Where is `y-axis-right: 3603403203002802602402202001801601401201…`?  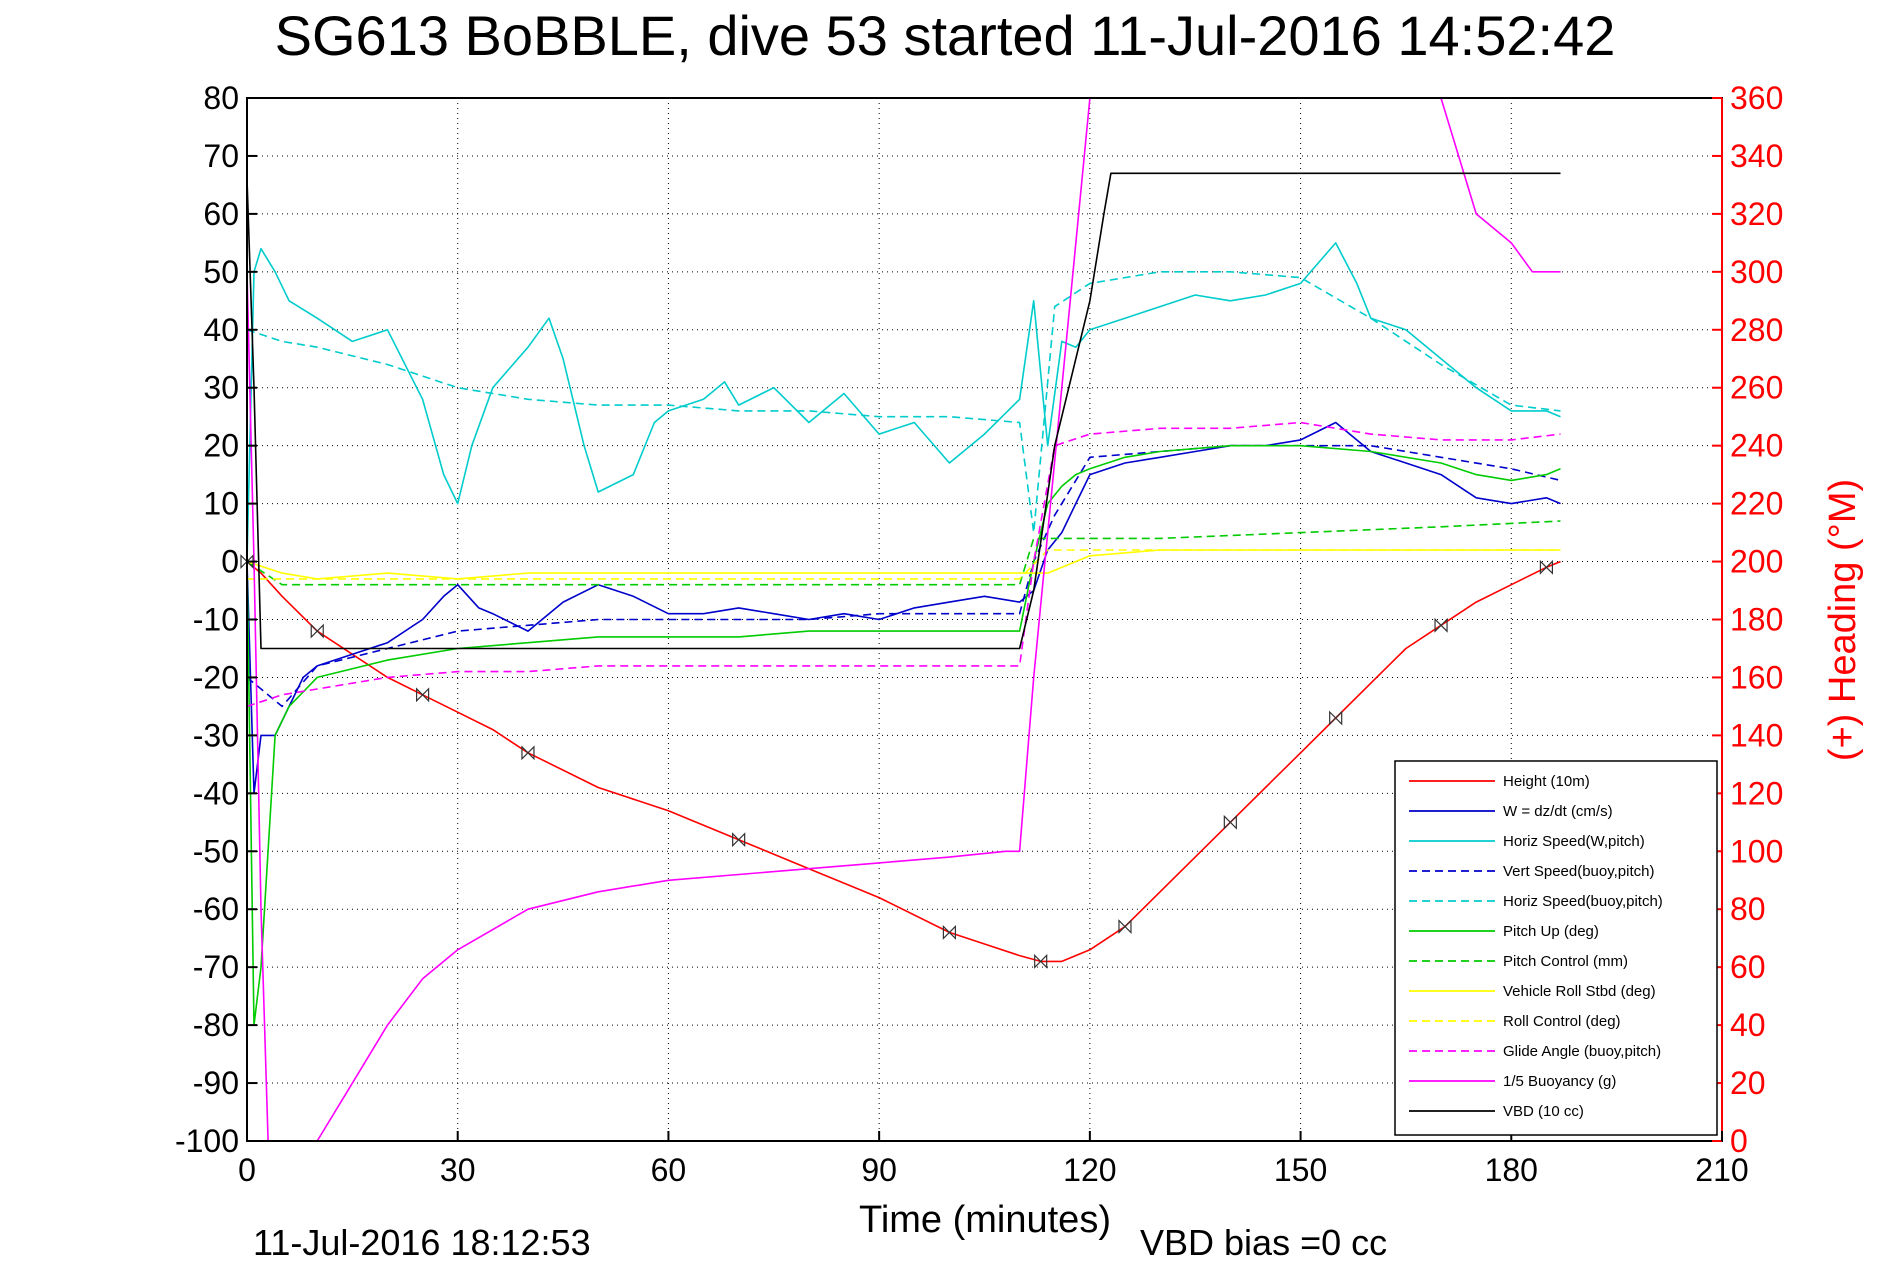
y-axis-right: 3603403203002802602402202001801601401201… is located at coordinates (1747, 619).